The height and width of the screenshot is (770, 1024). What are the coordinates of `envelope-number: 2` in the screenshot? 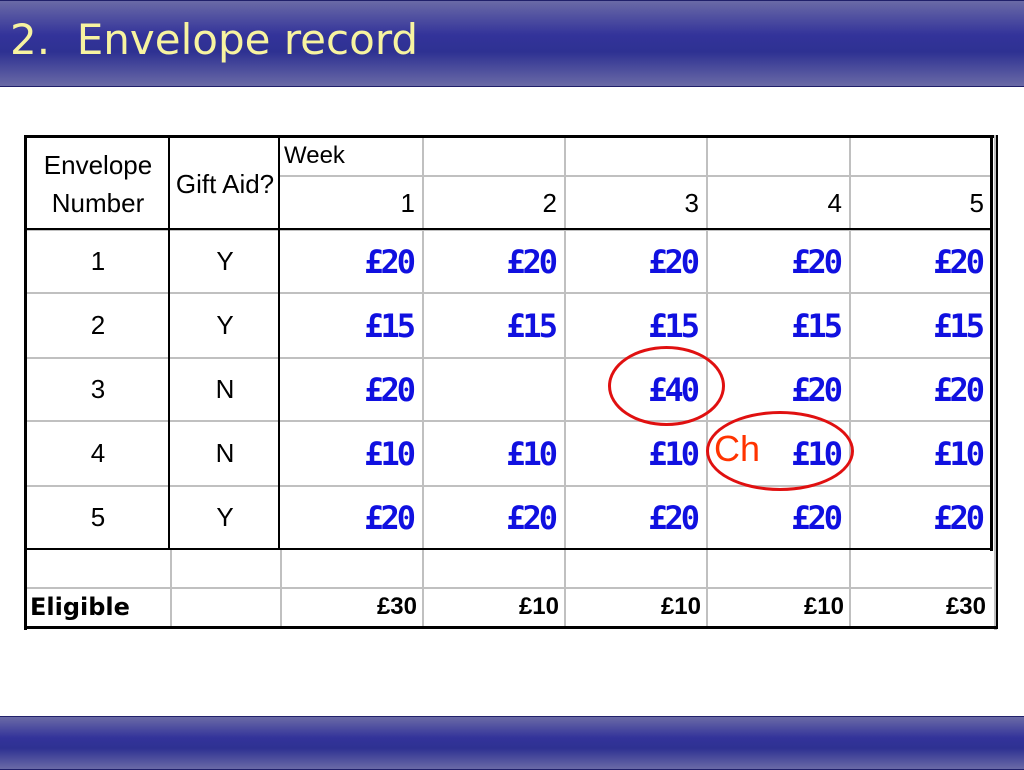 It's located at (98, 325).